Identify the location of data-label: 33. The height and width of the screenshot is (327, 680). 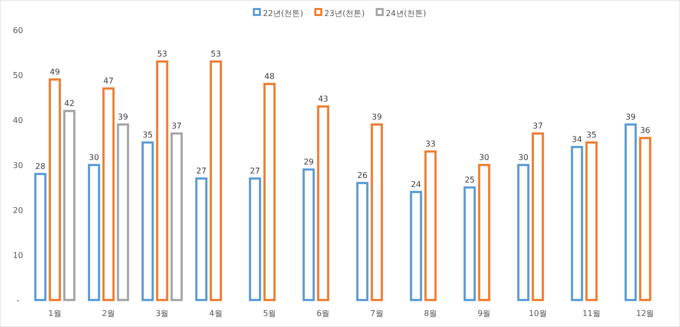
(430, 144).